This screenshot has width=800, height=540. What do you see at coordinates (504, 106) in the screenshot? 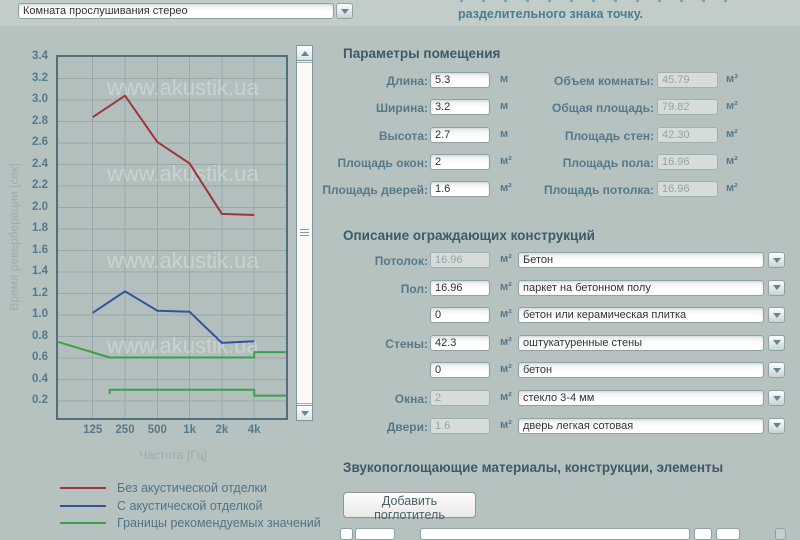
I see `unit-label: м` at bounding box center [504, 106].